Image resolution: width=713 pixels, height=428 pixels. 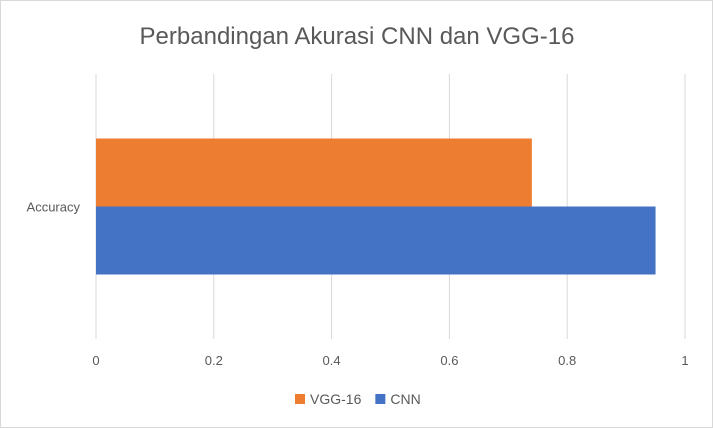 I want to click on legend: VGG-16 CNN, so click(x=358, y=399).